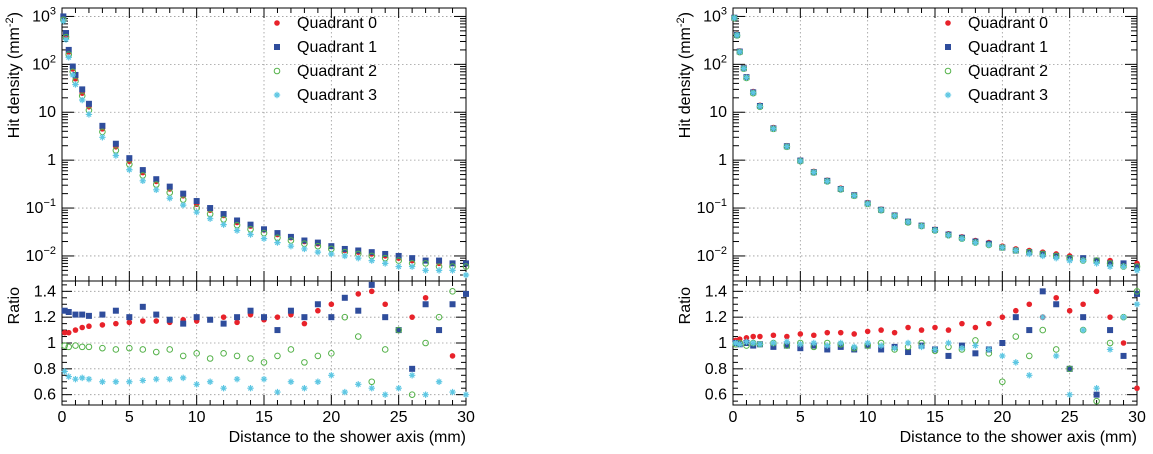 This screenshot has height=454, width=1153. What do you see at coordinates (399, 417) in the screenshot?
I see `x-tick-label: 25` at bounding box center [399, 417].